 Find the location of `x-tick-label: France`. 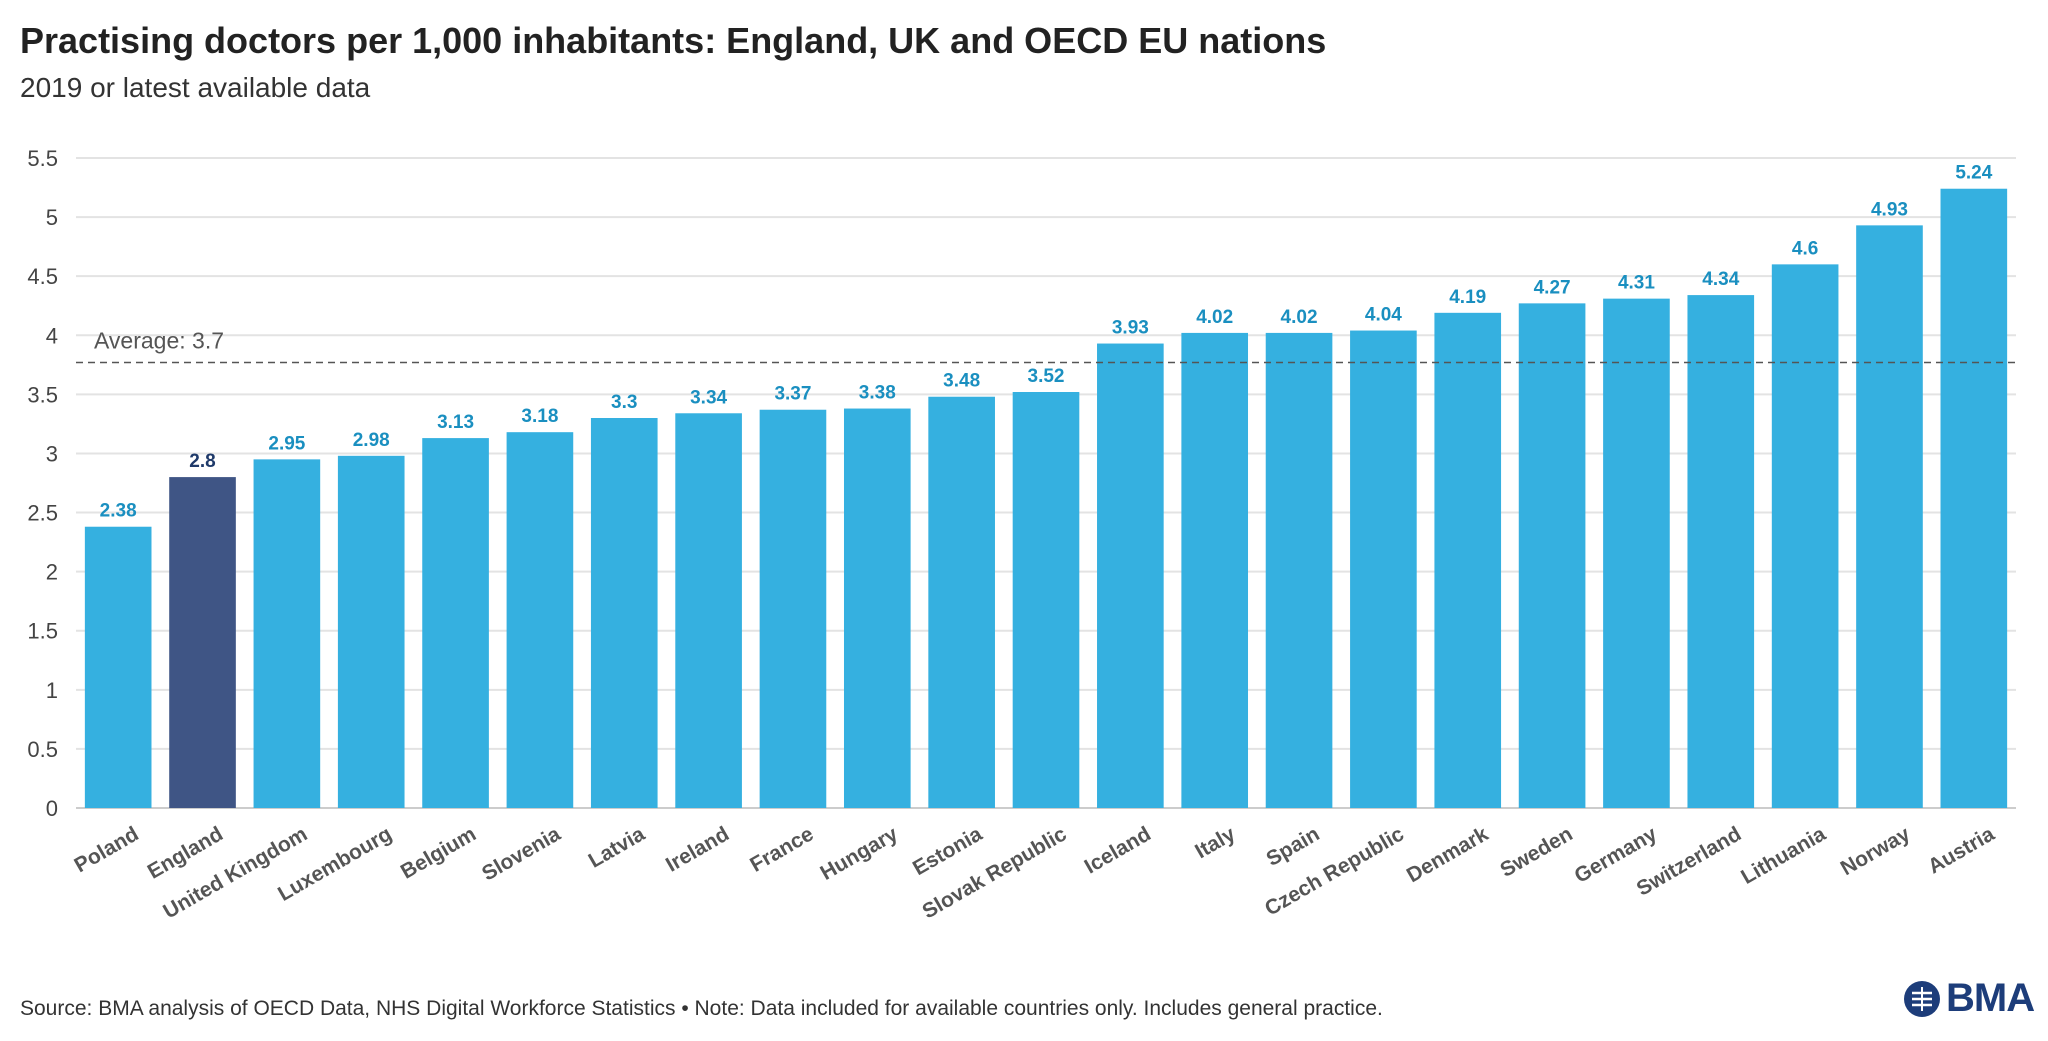

x-tick-label: France is located at coordinates (781, 849).